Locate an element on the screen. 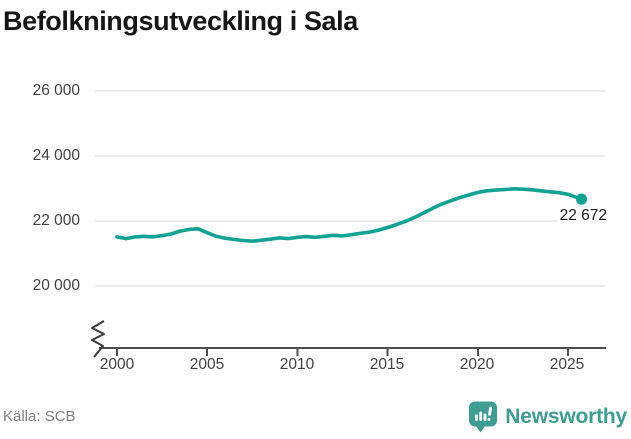 The width and height of the screenshot is (631, 439). x-tick-label: 2020 is located at coordinates (477, 364).